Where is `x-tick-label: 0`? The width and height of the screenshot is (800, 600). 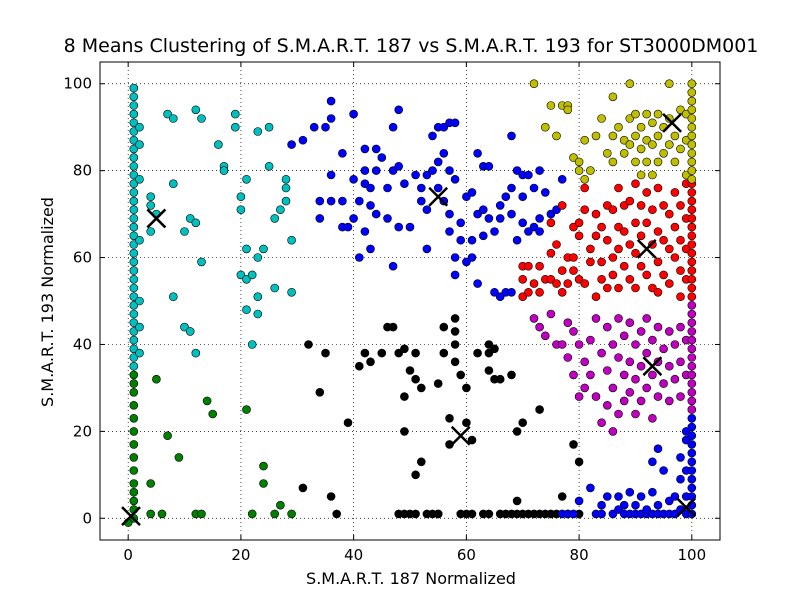 x-tick-label: 0 is located at coordinates (128, 555).